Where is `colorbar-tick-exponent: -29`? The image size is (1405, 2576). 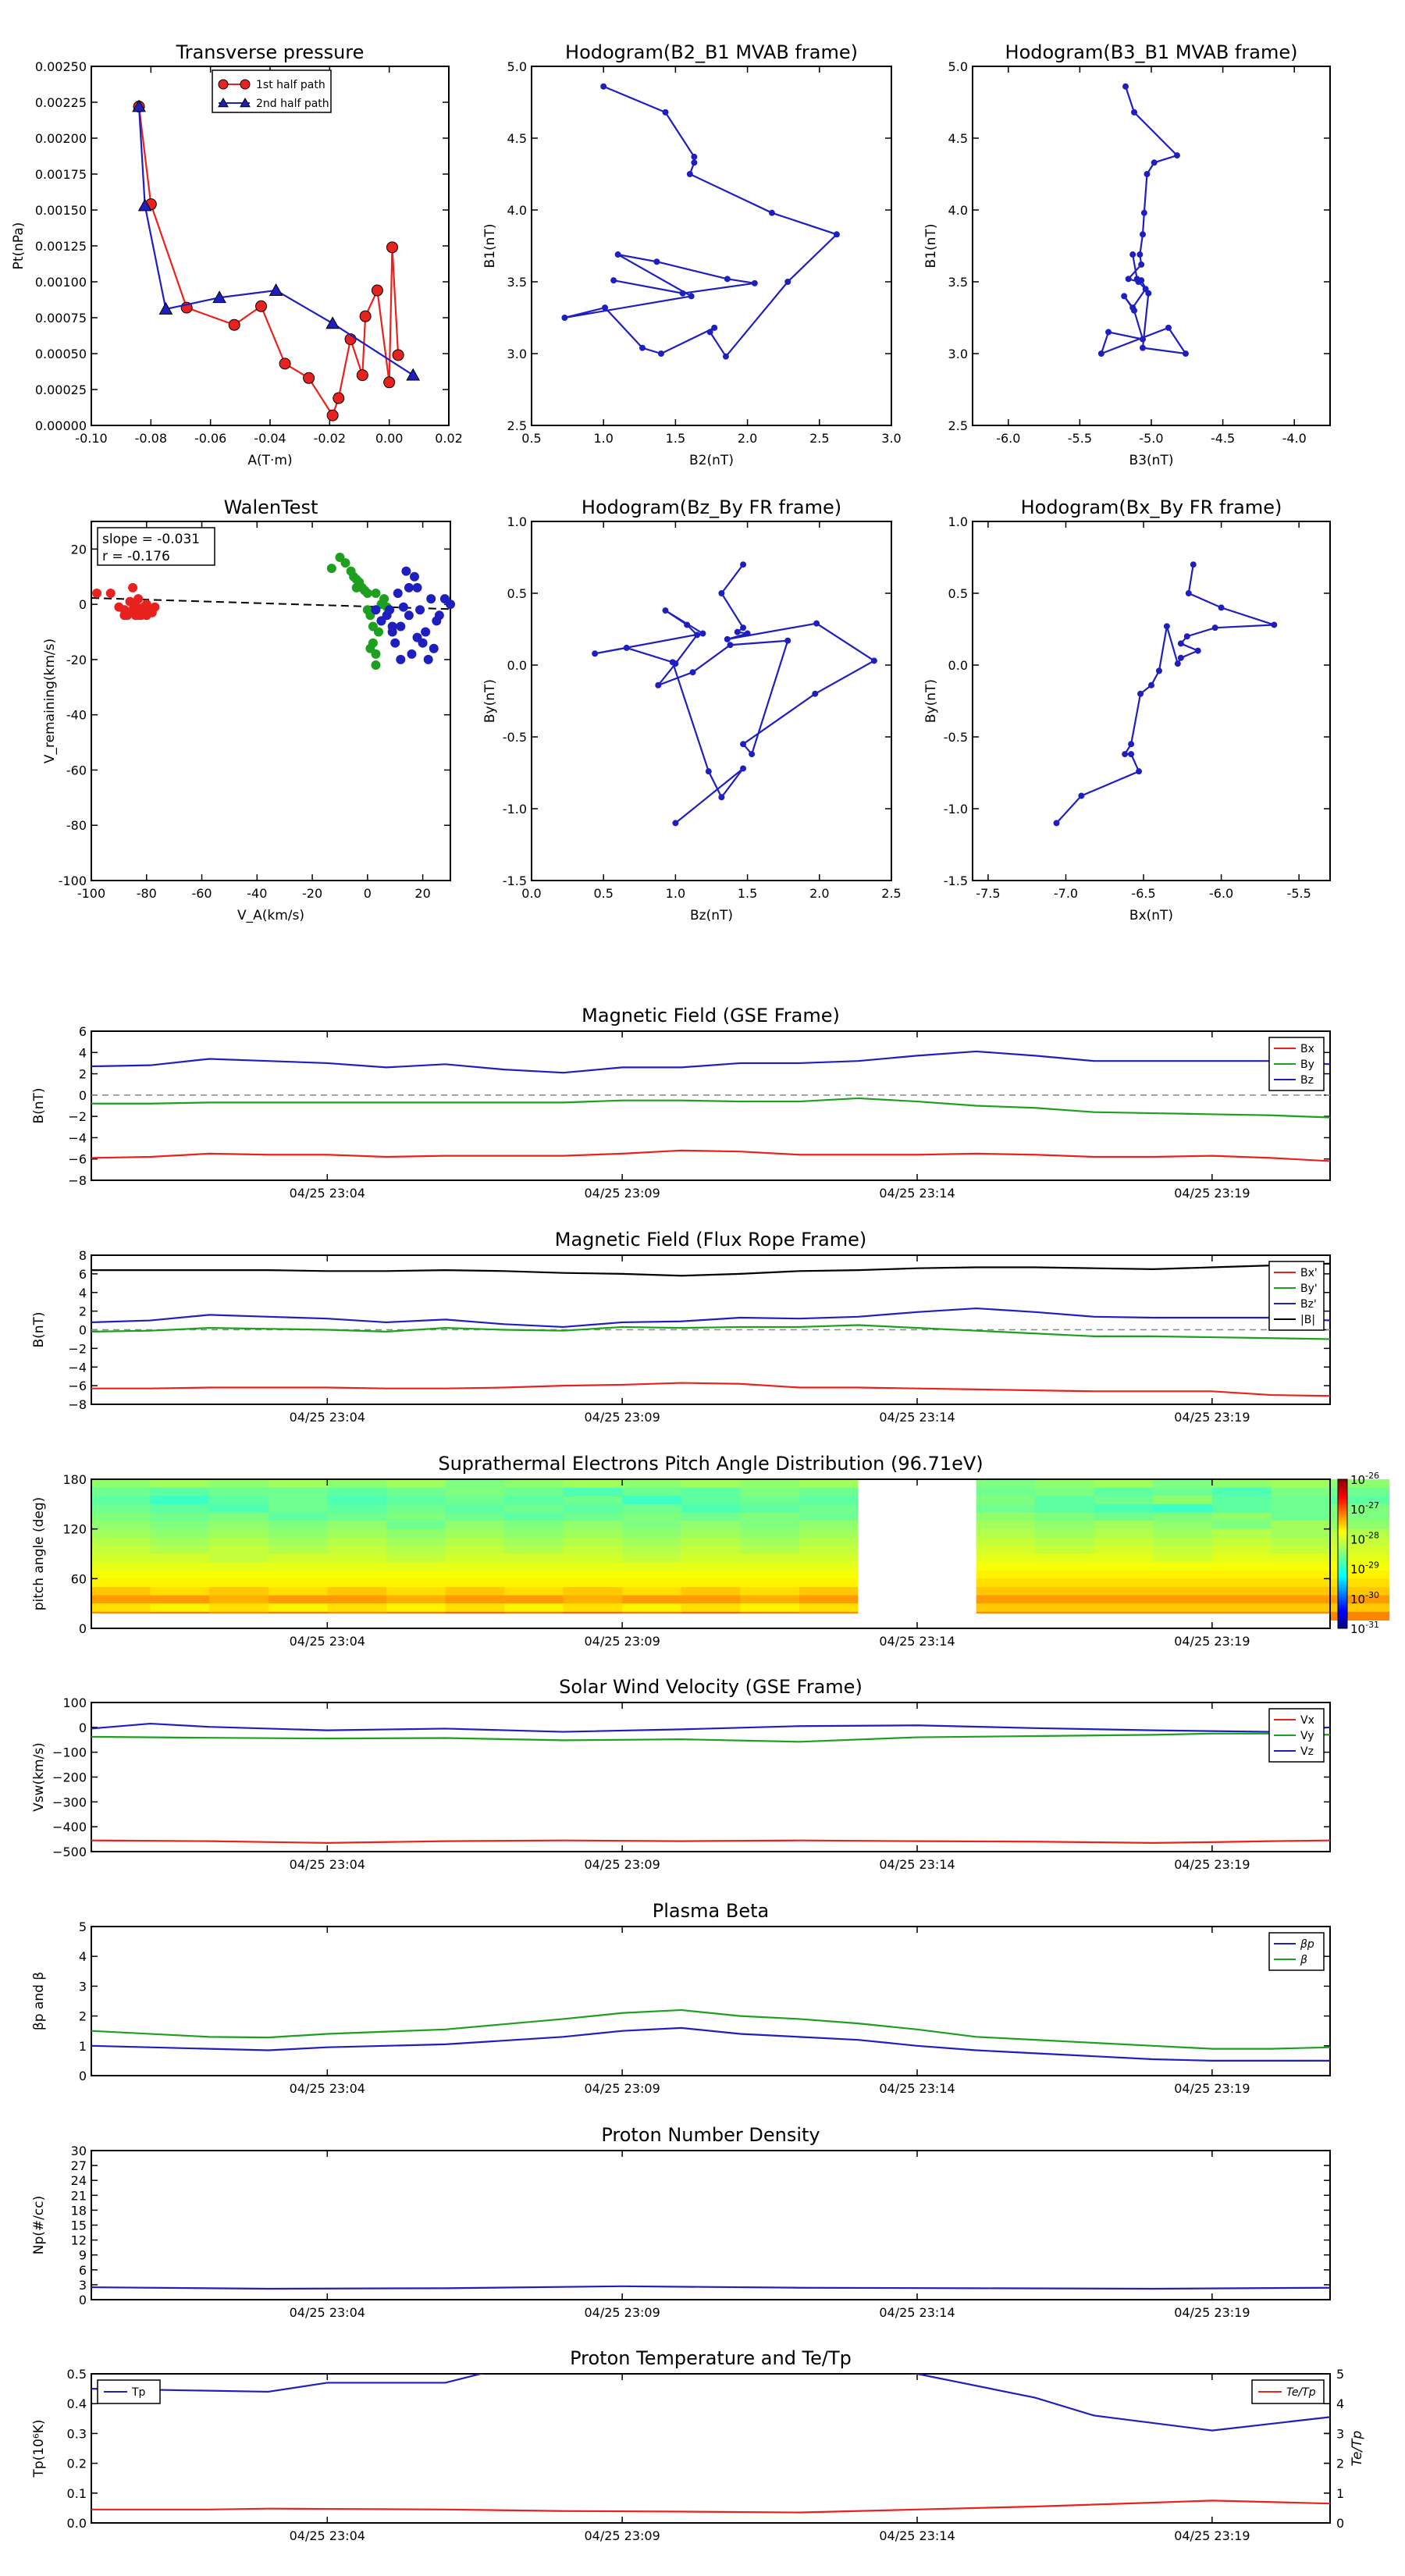
colorbar-tick-exponent: -29 is located at coordinates (1372, 1565).